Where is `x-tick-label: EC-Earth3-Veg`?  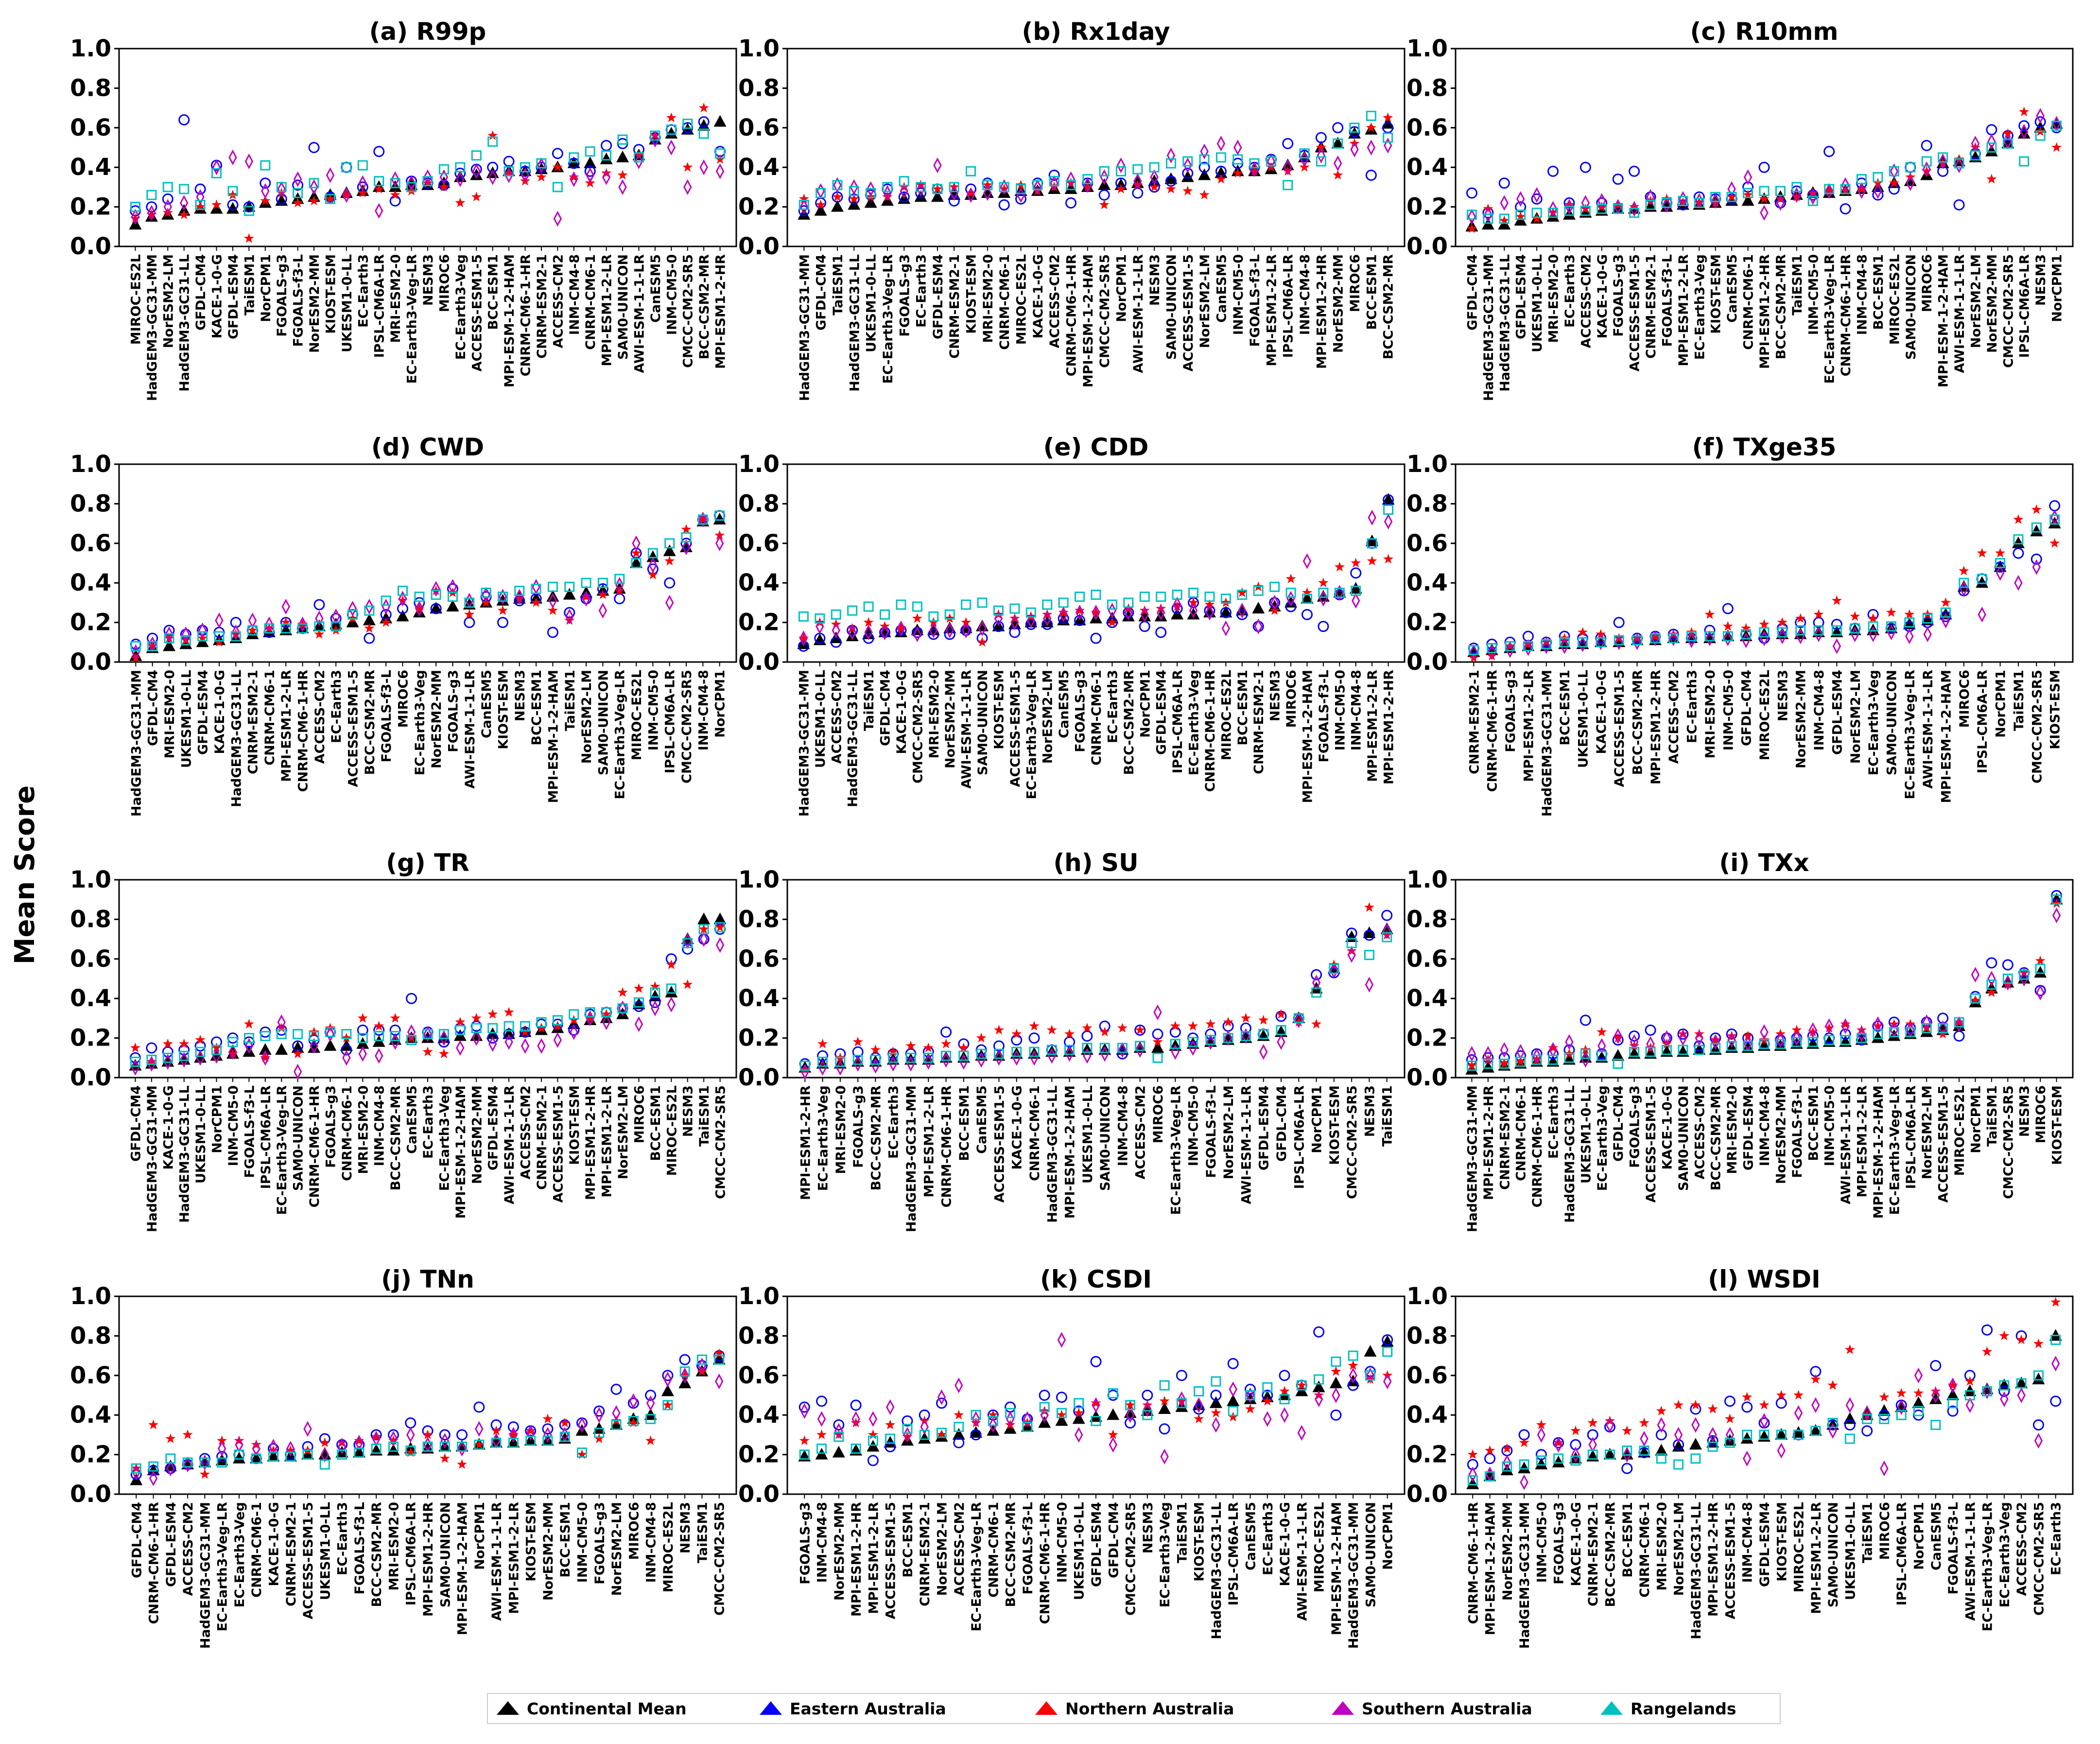
x-tick-label: EC-Earth3-Veg is located at coordinates (1873, 722).